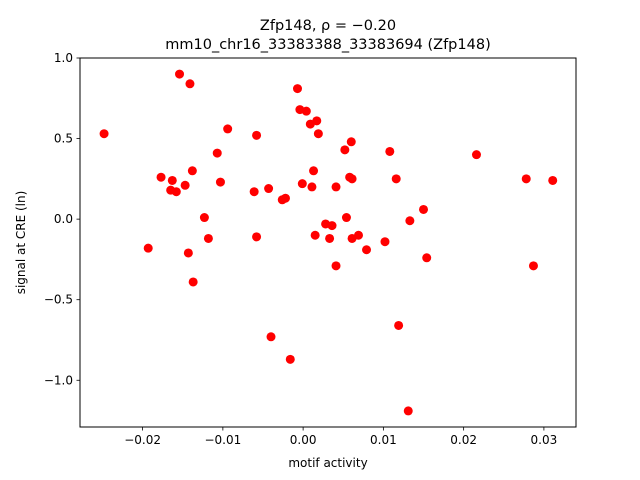  Describe the element at coordinates (142, 440) in the screenshot. I see `x-tick-label: −0.02` at that location.